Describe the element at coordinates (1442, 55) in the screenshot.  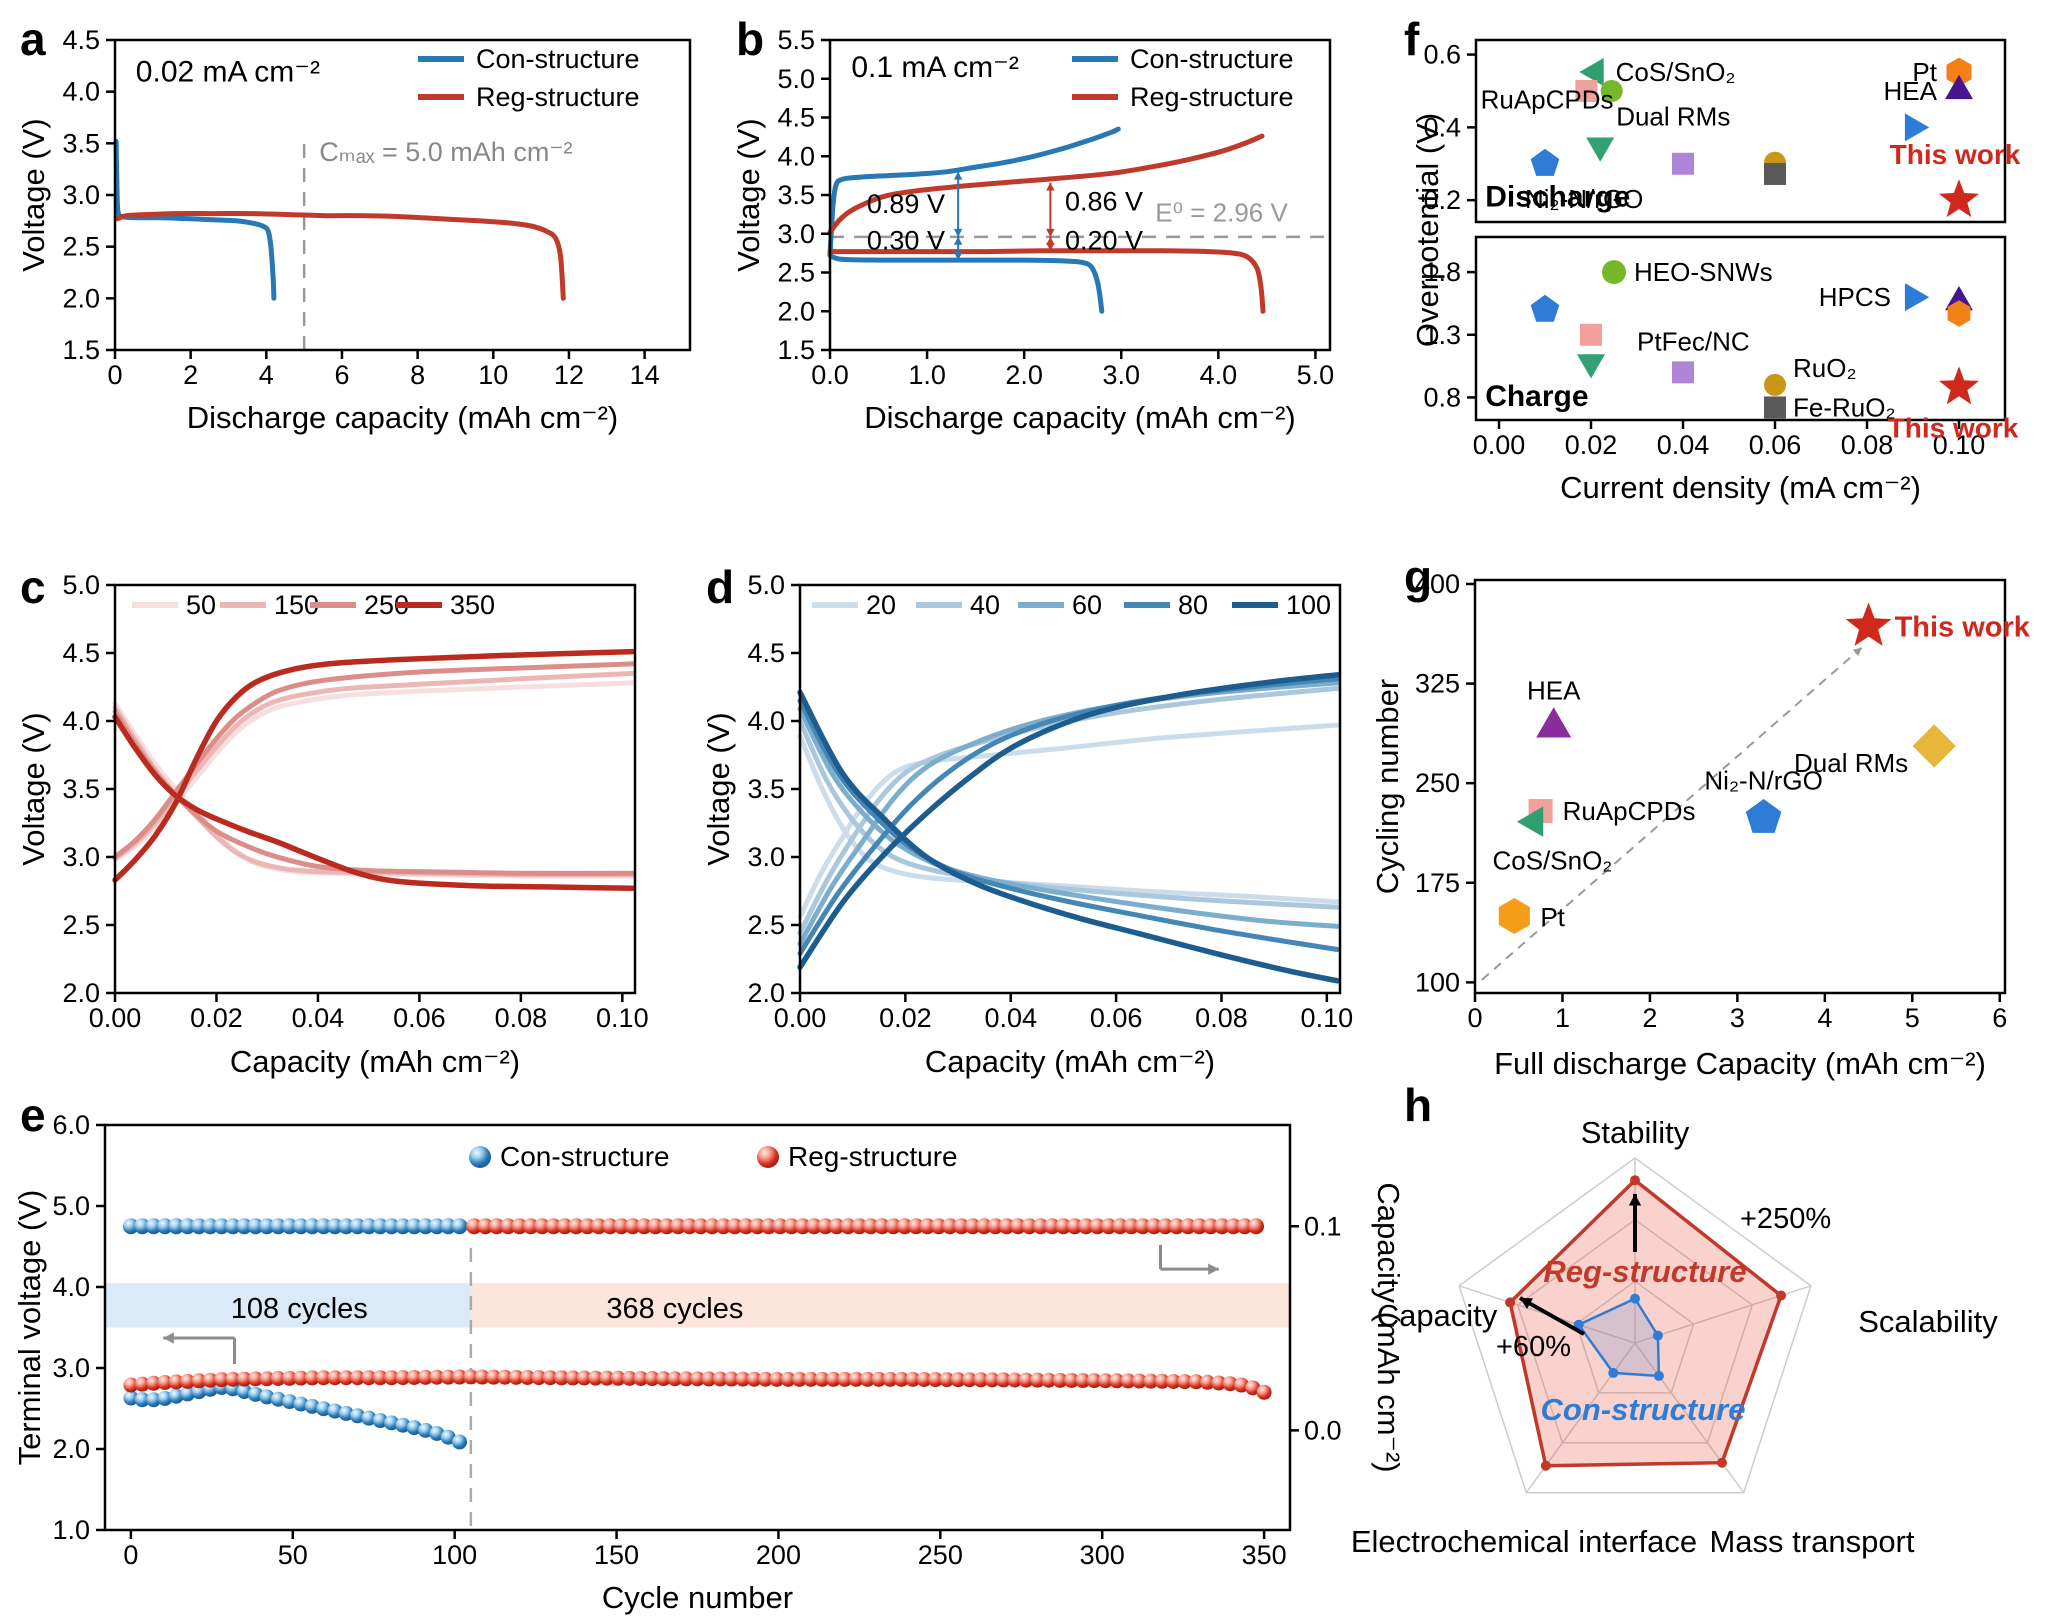
I see `y-tick-label: 0.6` at that location.